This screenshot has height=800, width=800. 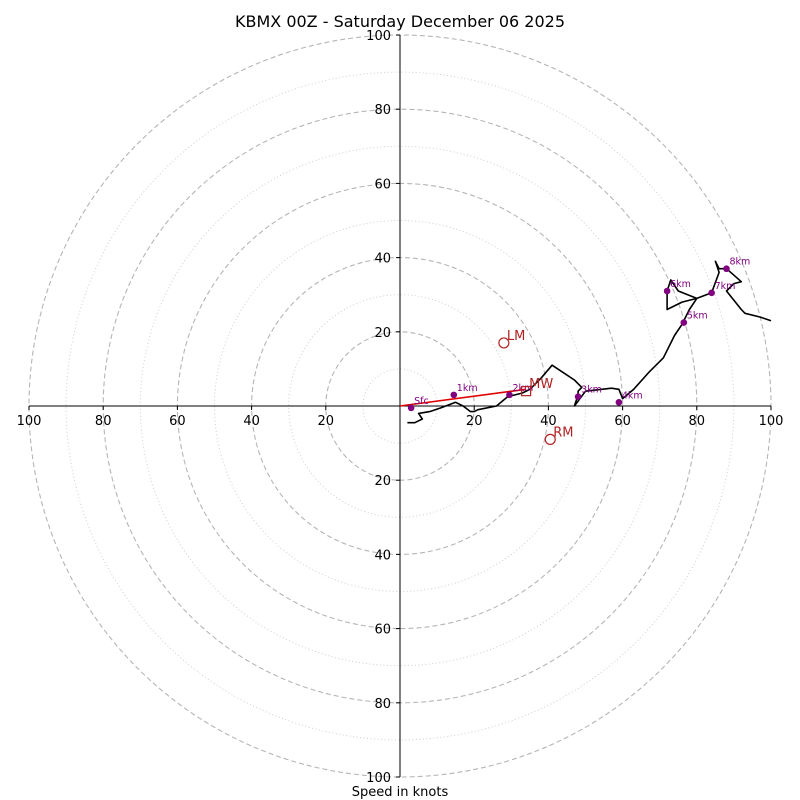 I want to click on tick-label-bottom: 100, so click(x=378, y=778).